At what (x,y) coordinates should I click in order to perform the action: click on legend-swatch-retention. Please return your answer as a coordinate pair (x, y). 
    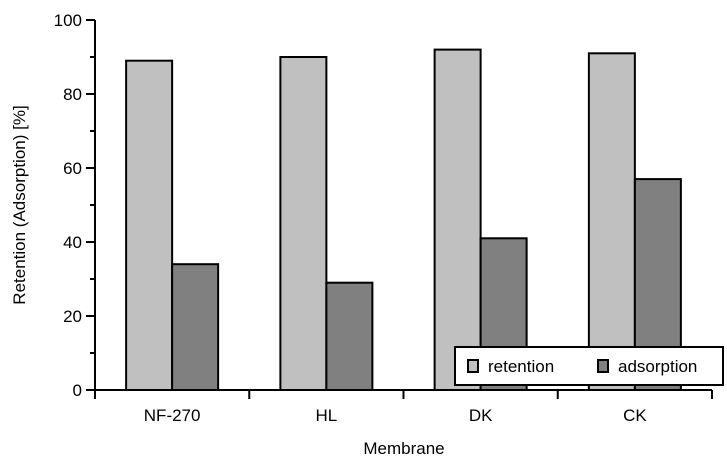
    Looking at the image, I should click on (473, 366).